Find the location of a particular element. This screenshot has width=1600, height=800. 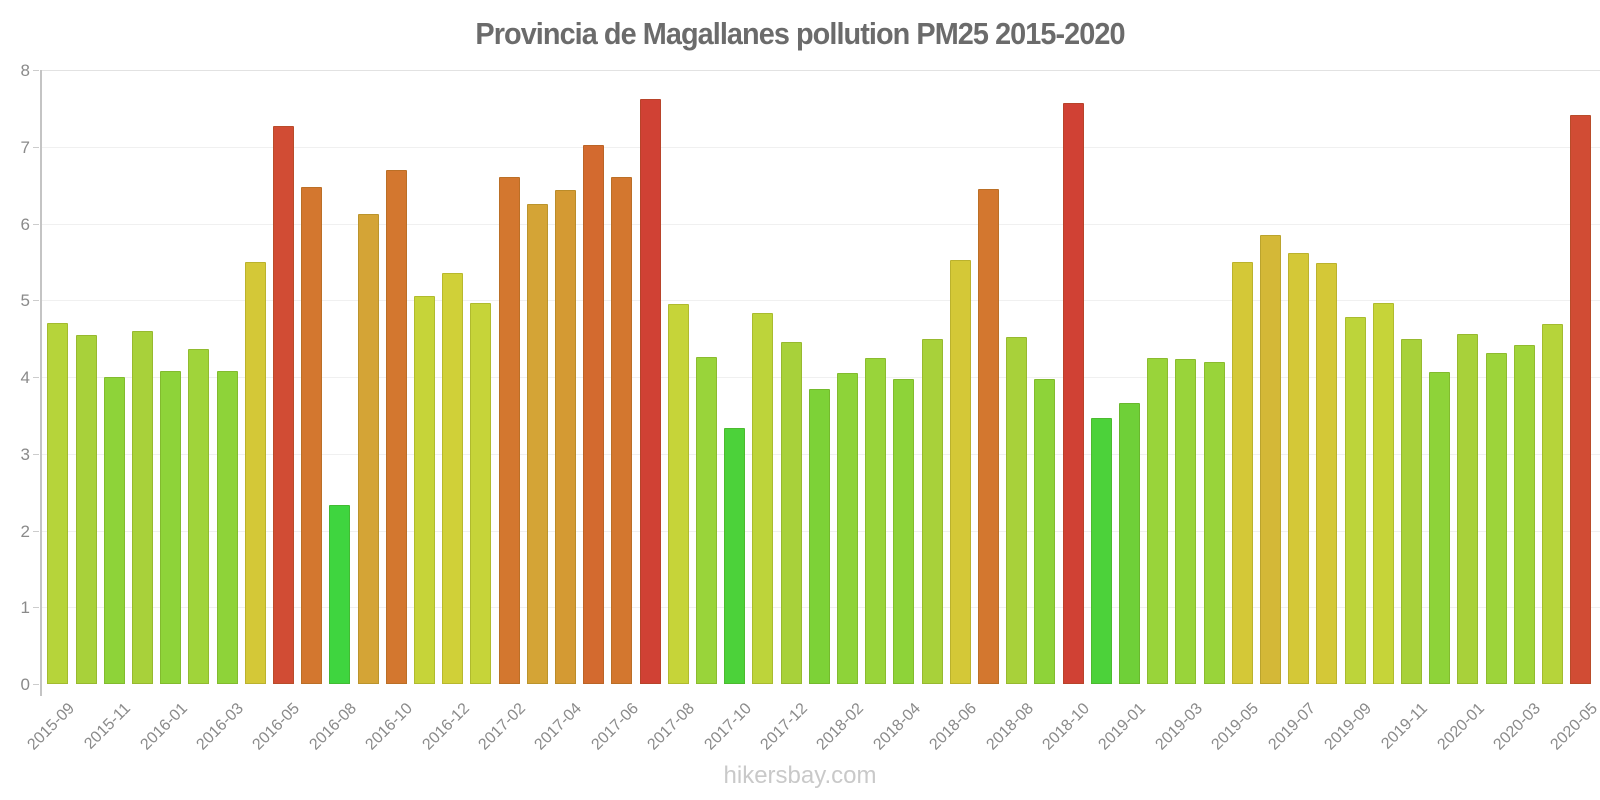

x-tick-label-2019-11: 2019-11 is located at coordinates (1405, 726).